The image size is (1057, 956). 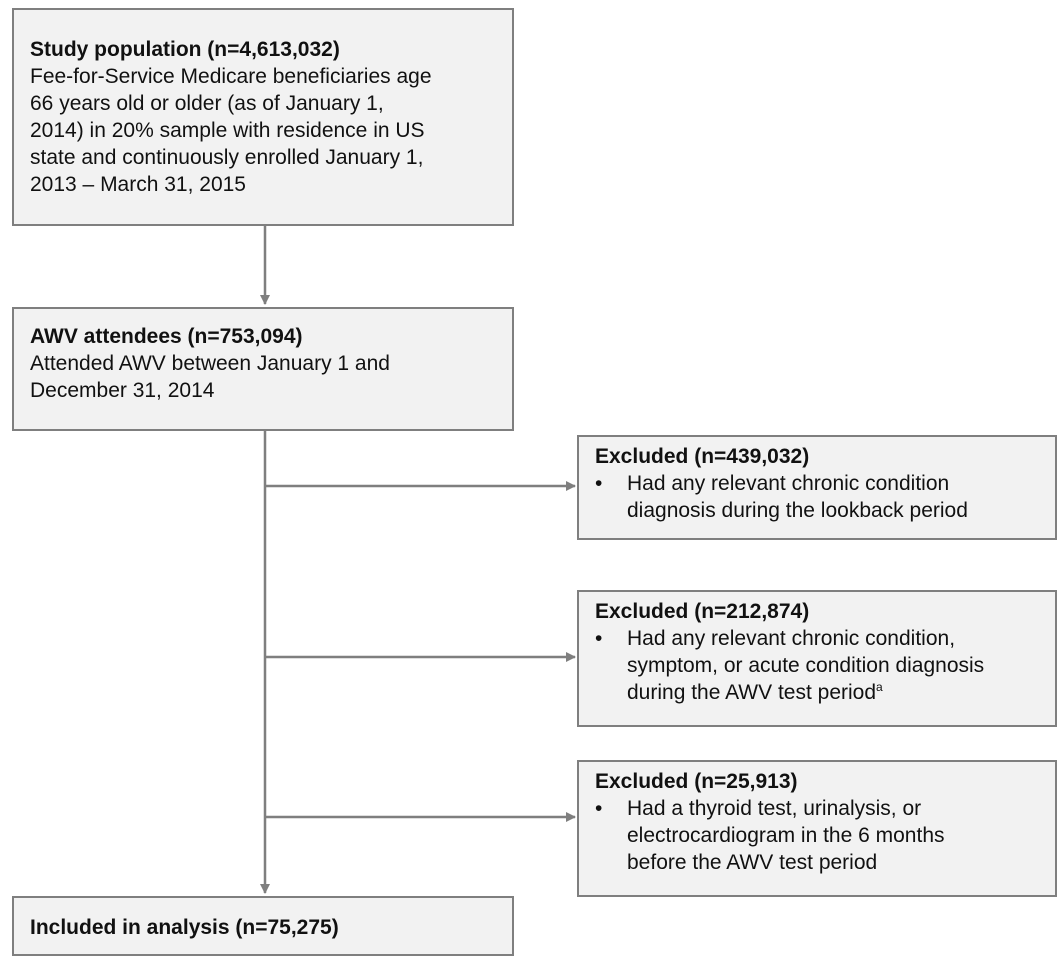 What do you see at coordinates (702, 611) in the screenshot?
I see `exclusion-title: Excluded (n=212,874)` at bounding box center [702, 611].